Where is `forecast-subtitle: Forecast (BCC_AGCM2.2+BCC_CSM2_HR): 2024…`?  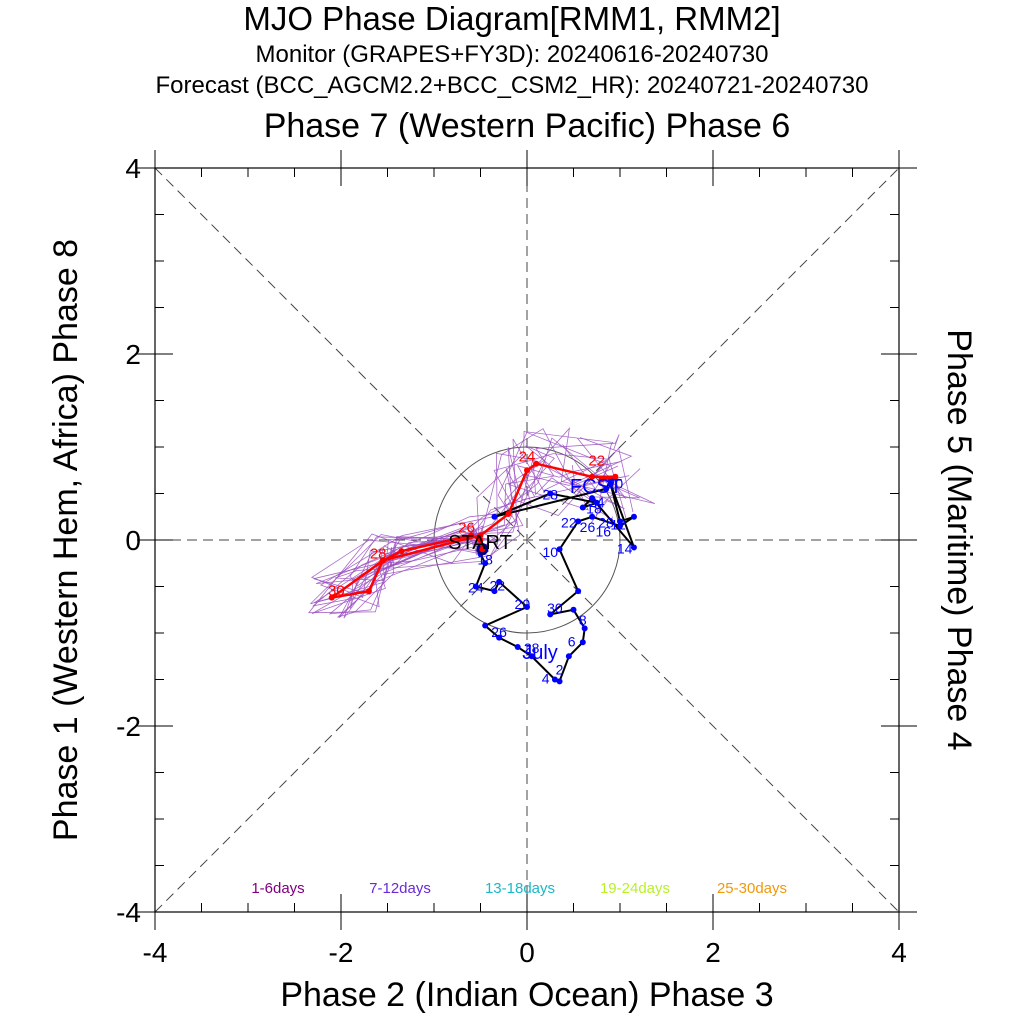 forecast-subtitle: Forecast (BCC_AGCM2.2+BCC_CSM2_HR): 2024… is located at coordinates (511, 85).